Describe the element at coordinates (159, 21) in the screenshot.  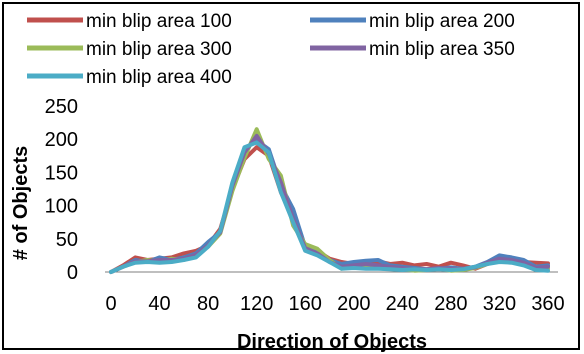
I see `legend-label: min blip area 100` at that location.